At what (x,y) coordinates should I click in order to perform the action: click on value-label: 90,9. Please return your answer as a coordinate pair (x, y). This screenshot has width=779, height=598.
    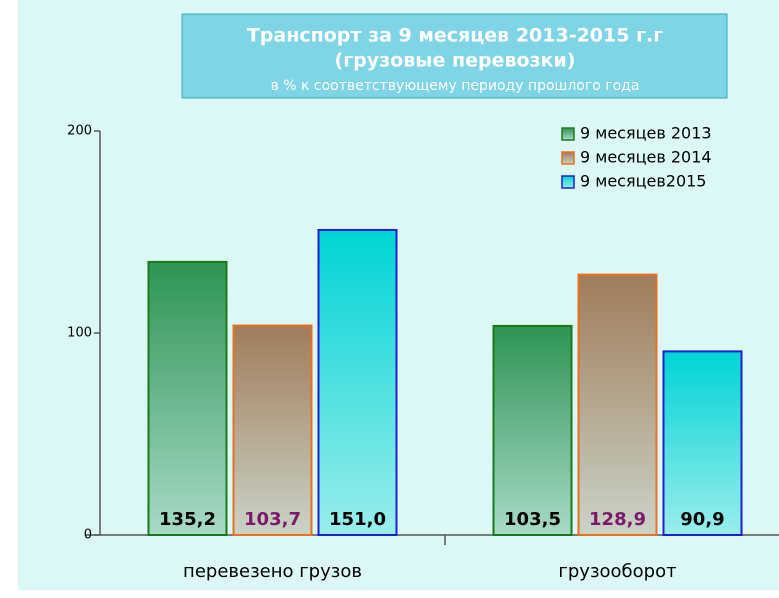
    Looking at the image, I should click on (702, 519).